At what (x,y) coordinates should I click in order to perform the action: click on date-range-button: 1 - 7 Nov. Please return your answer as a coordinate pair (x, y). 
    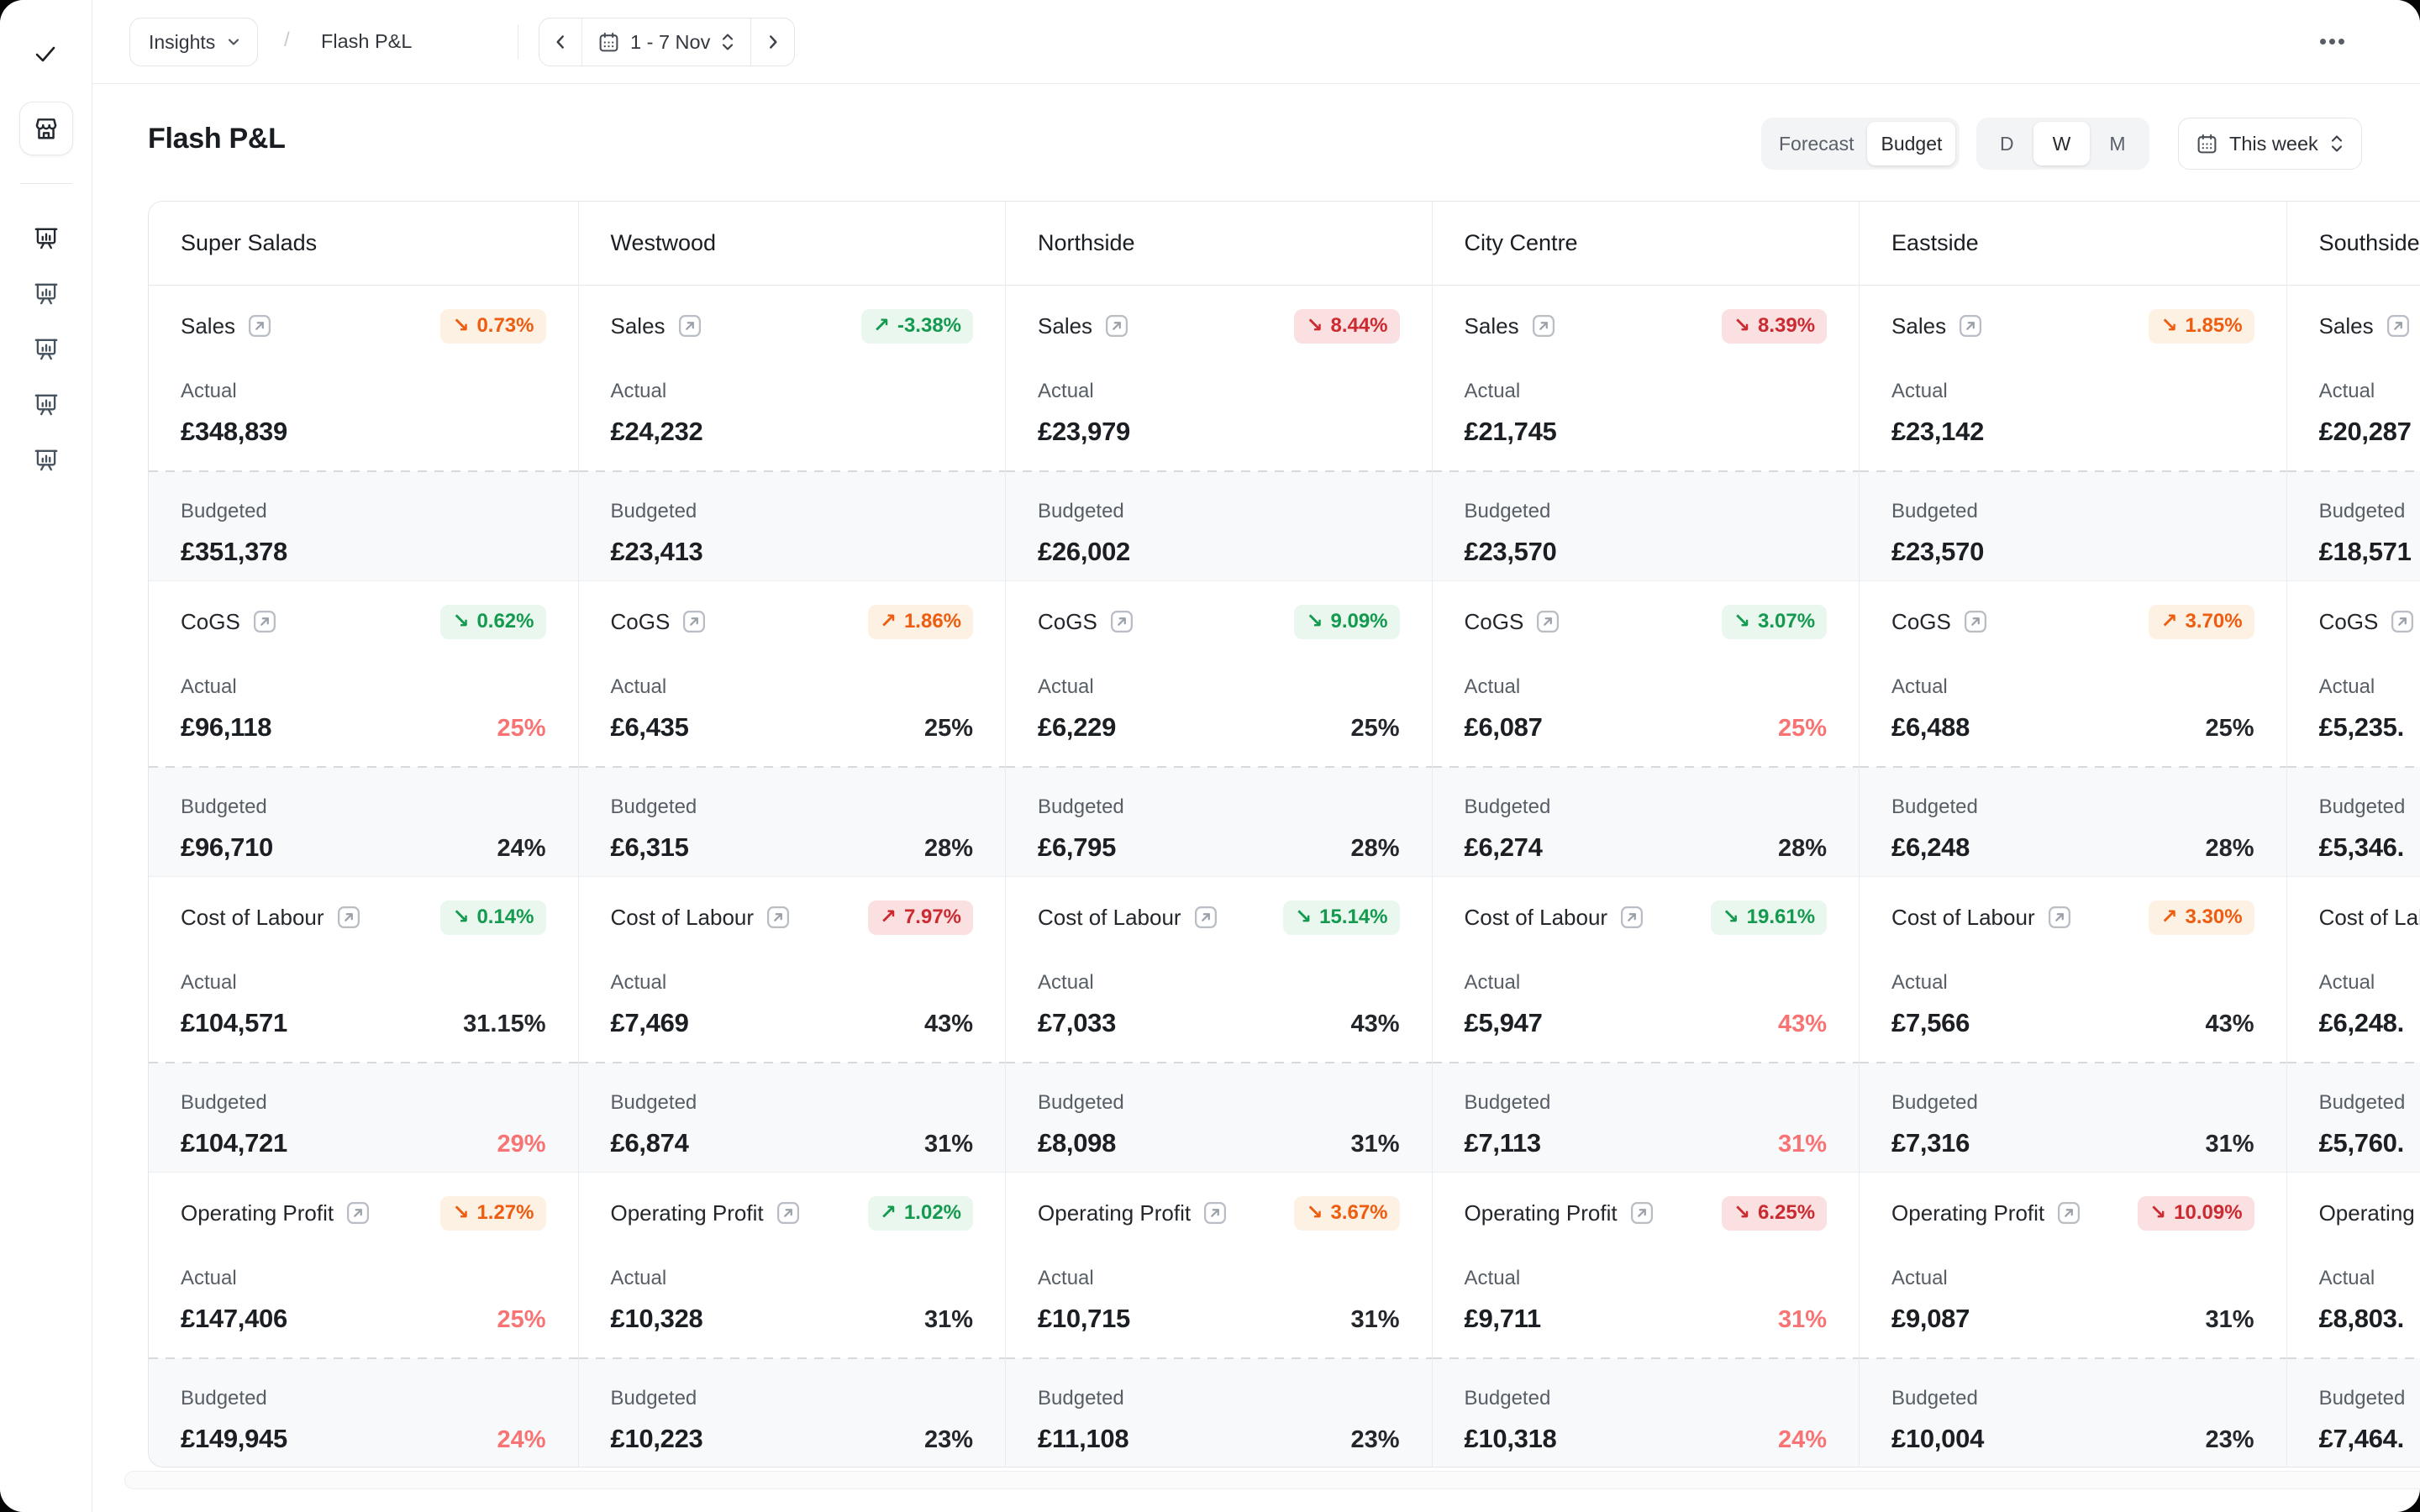
    Looking at the image, I should click on (666, 42).